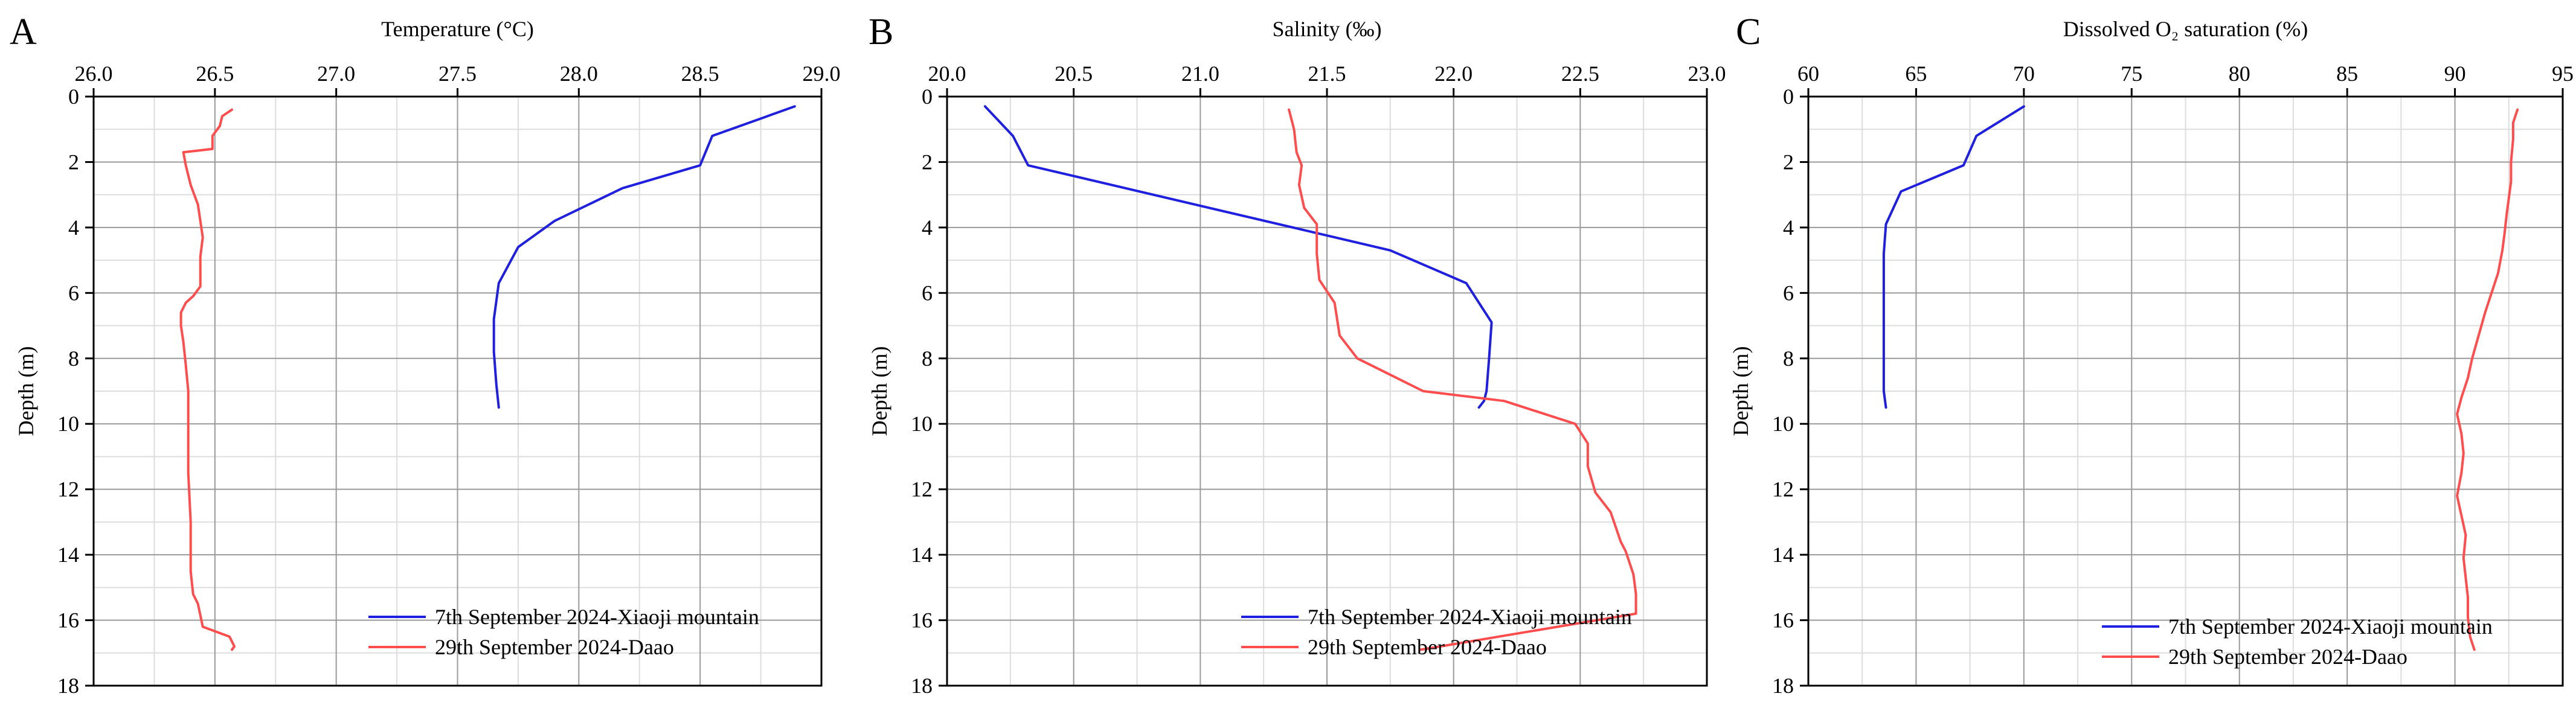 Image resolution: width=2576 pixels, height=708 pixels. What do you see at coordinates (1788, 293) in the screenshot?
I see `panel-c-y-tick-label: 6` at bounding box center [1788, 293].